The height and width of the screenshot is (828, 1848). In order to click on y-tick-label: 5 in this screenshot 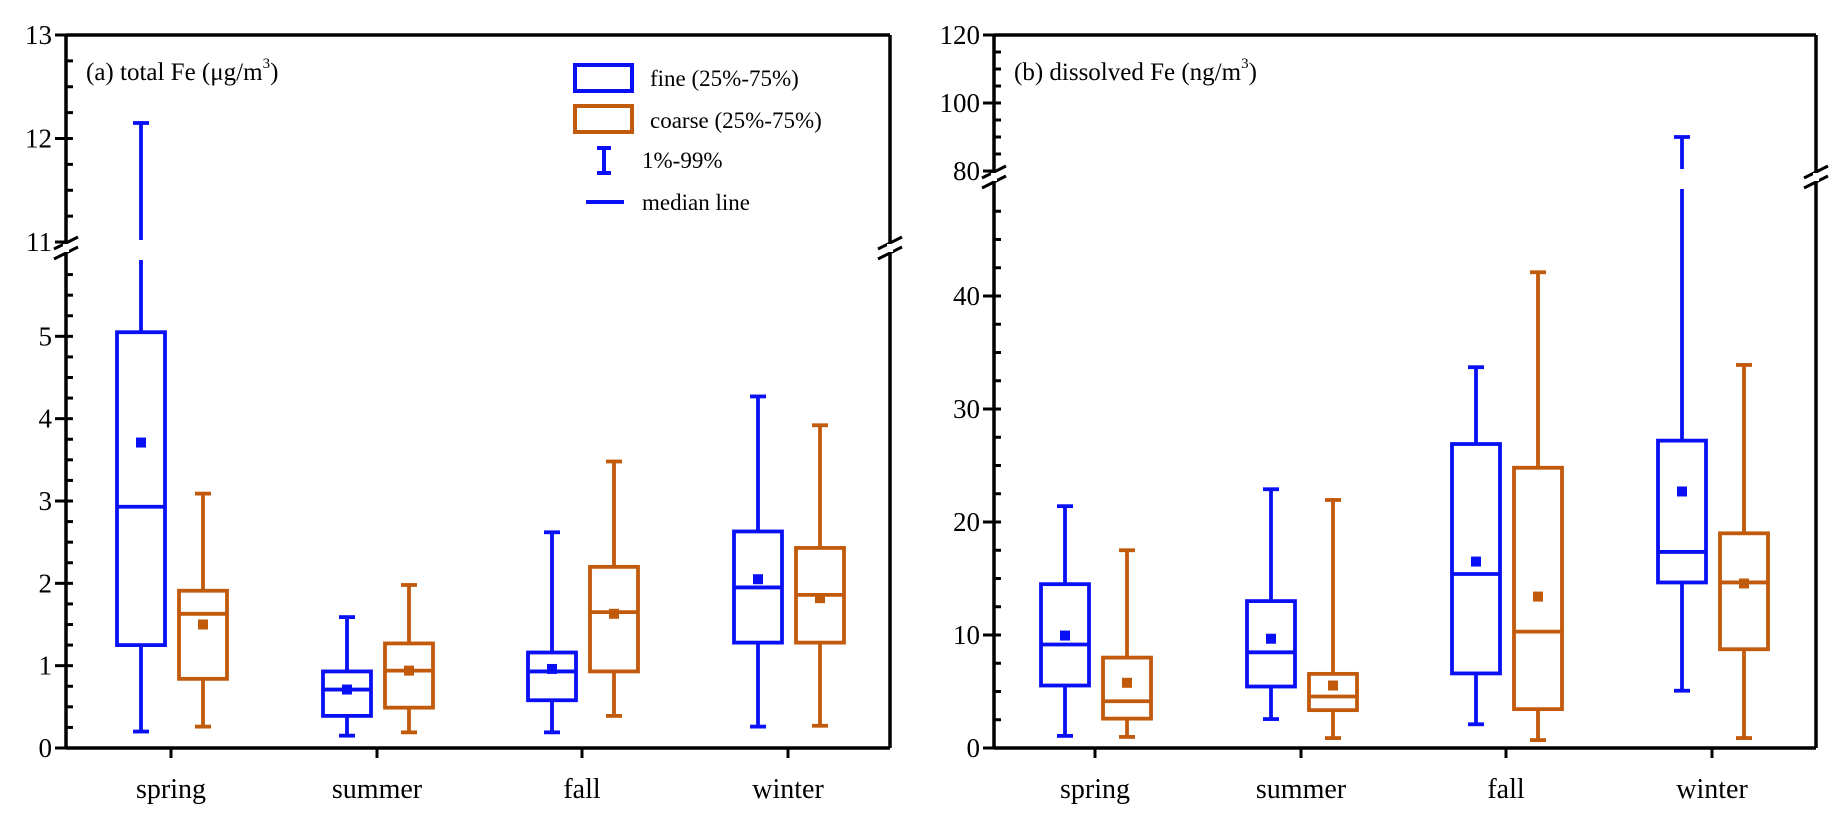, I will do `click(46, 336)`.